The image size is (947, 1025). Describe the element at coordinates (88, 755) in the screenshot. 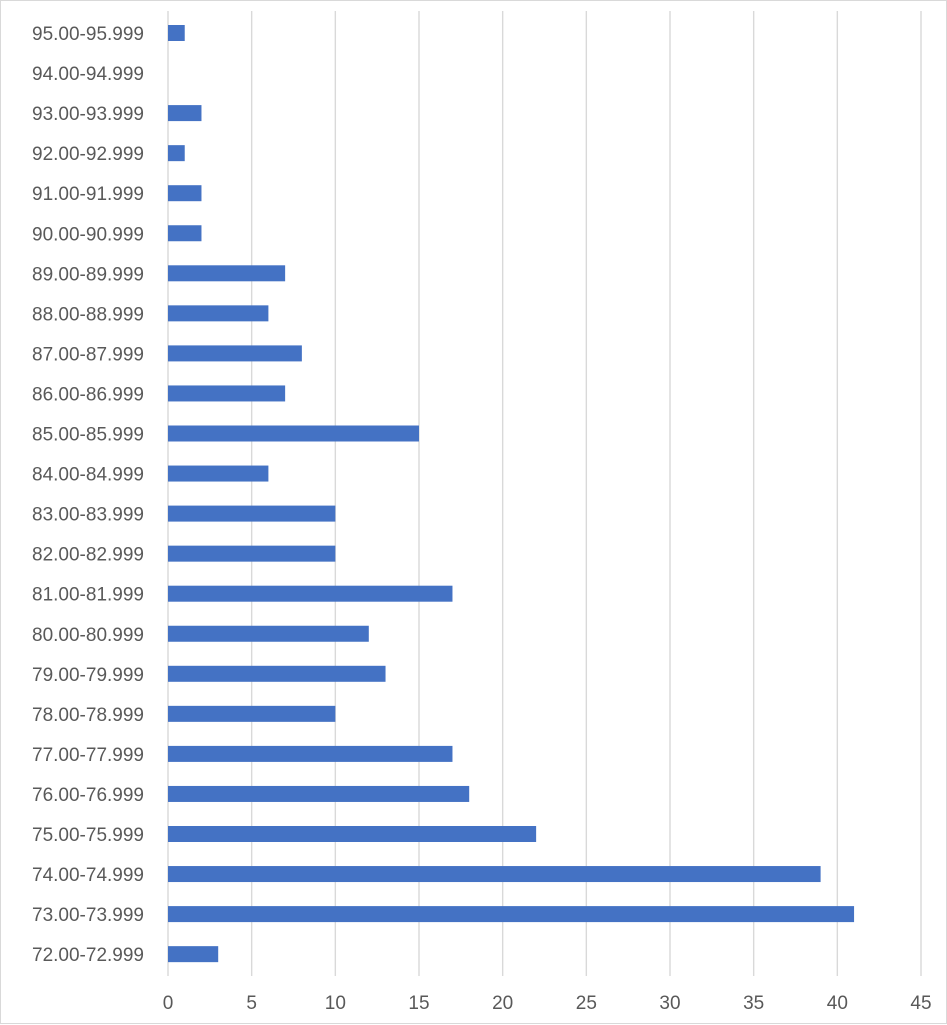

I see `category-label: 77.00-77.999` at that location.